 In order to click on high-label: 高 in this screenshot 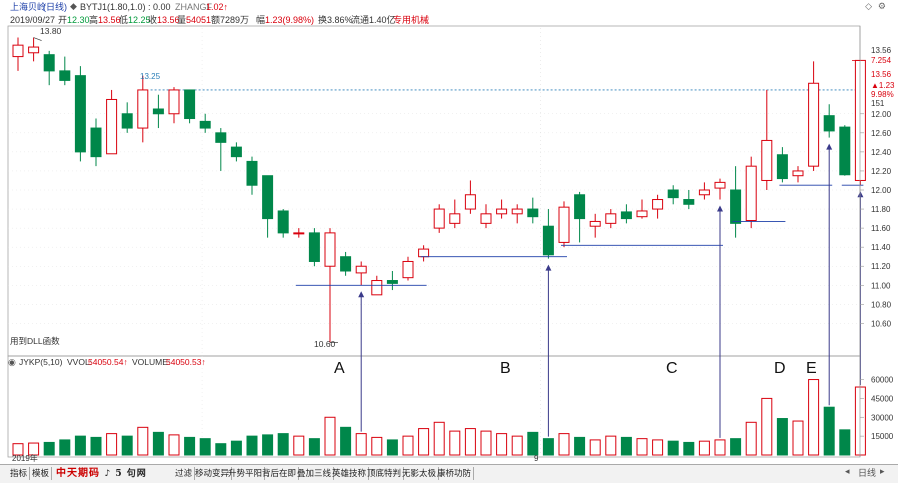, I will do `click(94, 20)`.